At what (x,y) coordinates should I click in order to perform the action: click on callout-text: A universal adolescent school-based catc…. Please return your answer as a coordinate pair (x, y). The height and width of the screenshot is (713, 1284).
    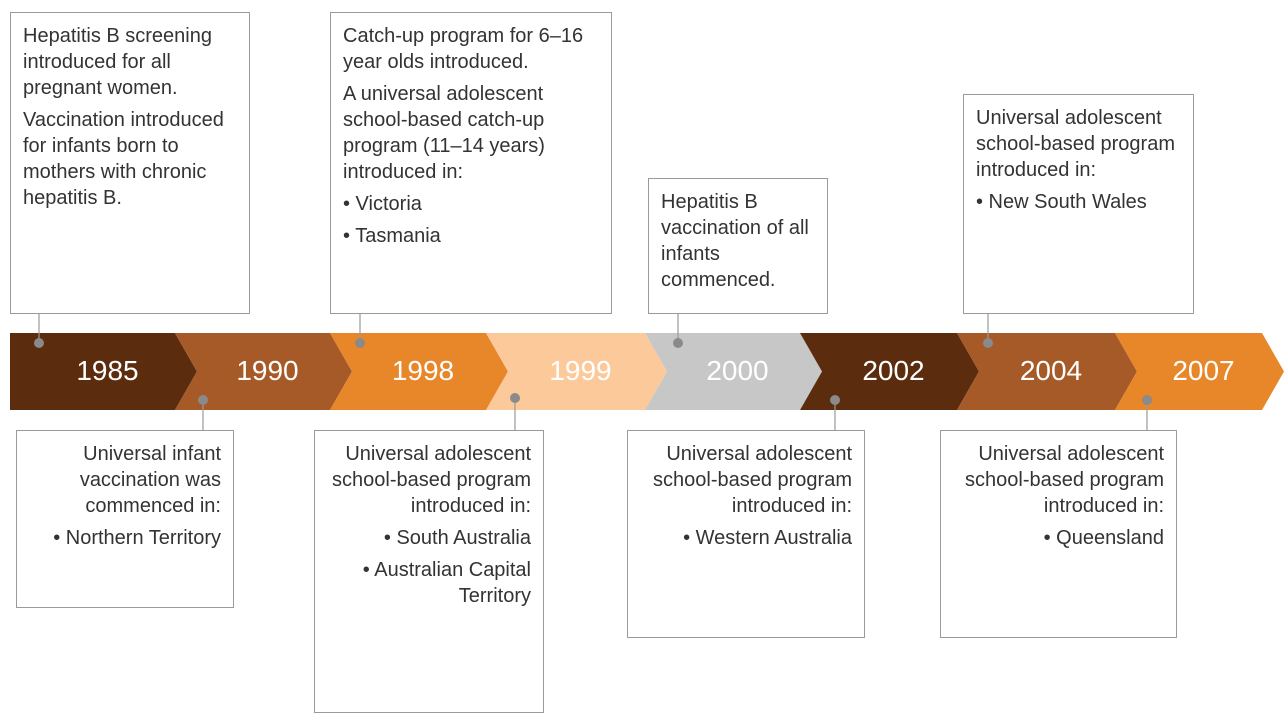
    Looking at the image, I should click on (444, 133).